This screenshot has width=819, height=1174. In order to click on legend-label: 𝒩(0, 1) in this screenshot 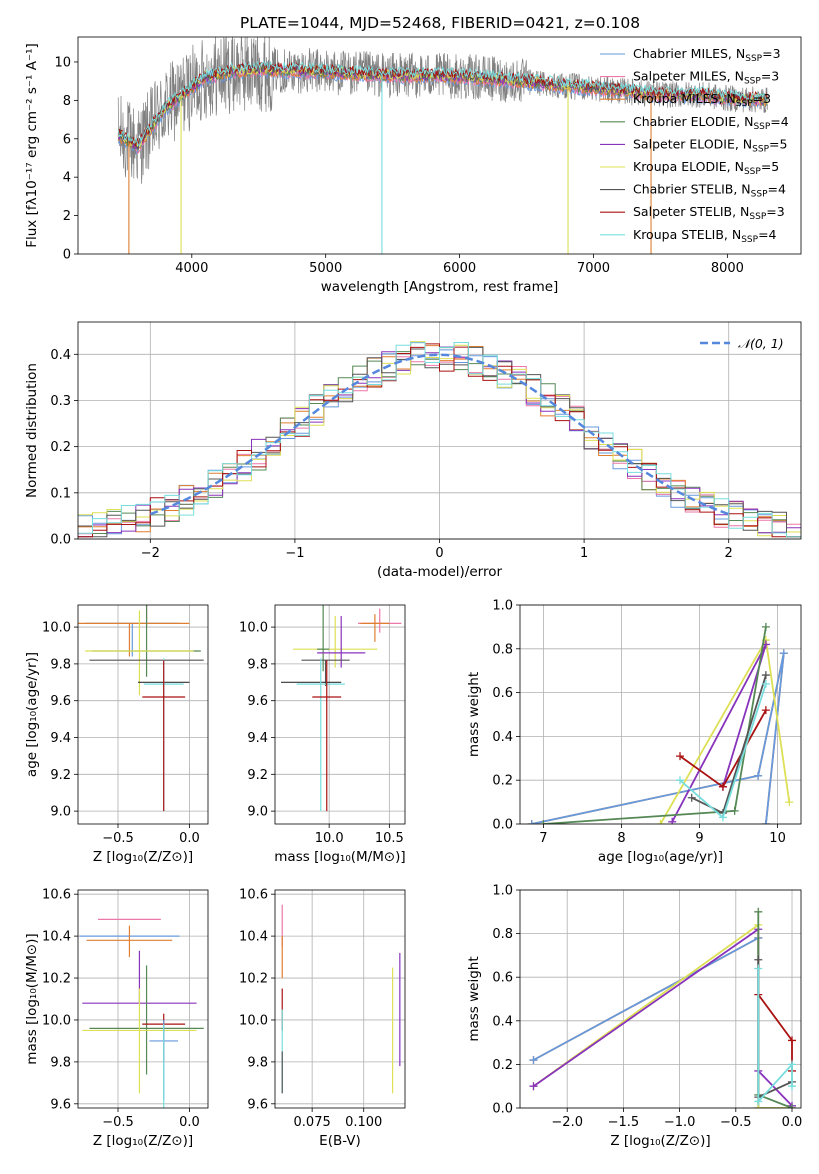, I will do `click(761, 343)`.